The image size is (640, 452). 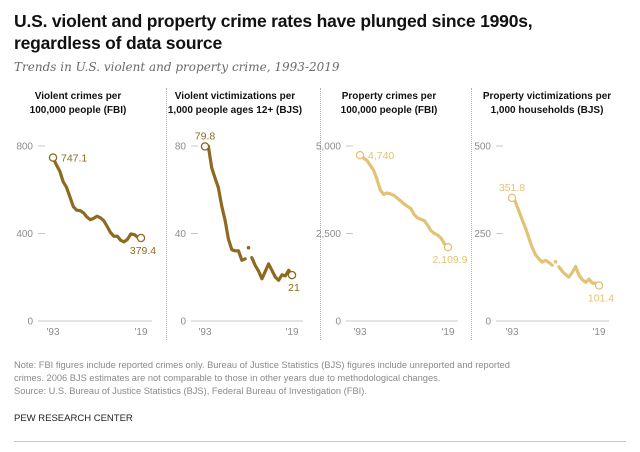 What do you see at coordinates (143, 251) in the screenshot?
I see `end-value-label: 379.4` at bounding box center [143, 251].